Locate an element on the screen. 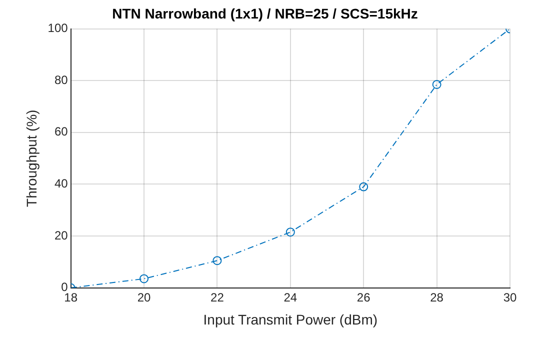  y-axis-title: Throughput (%) is located at coordinates (31, 158).